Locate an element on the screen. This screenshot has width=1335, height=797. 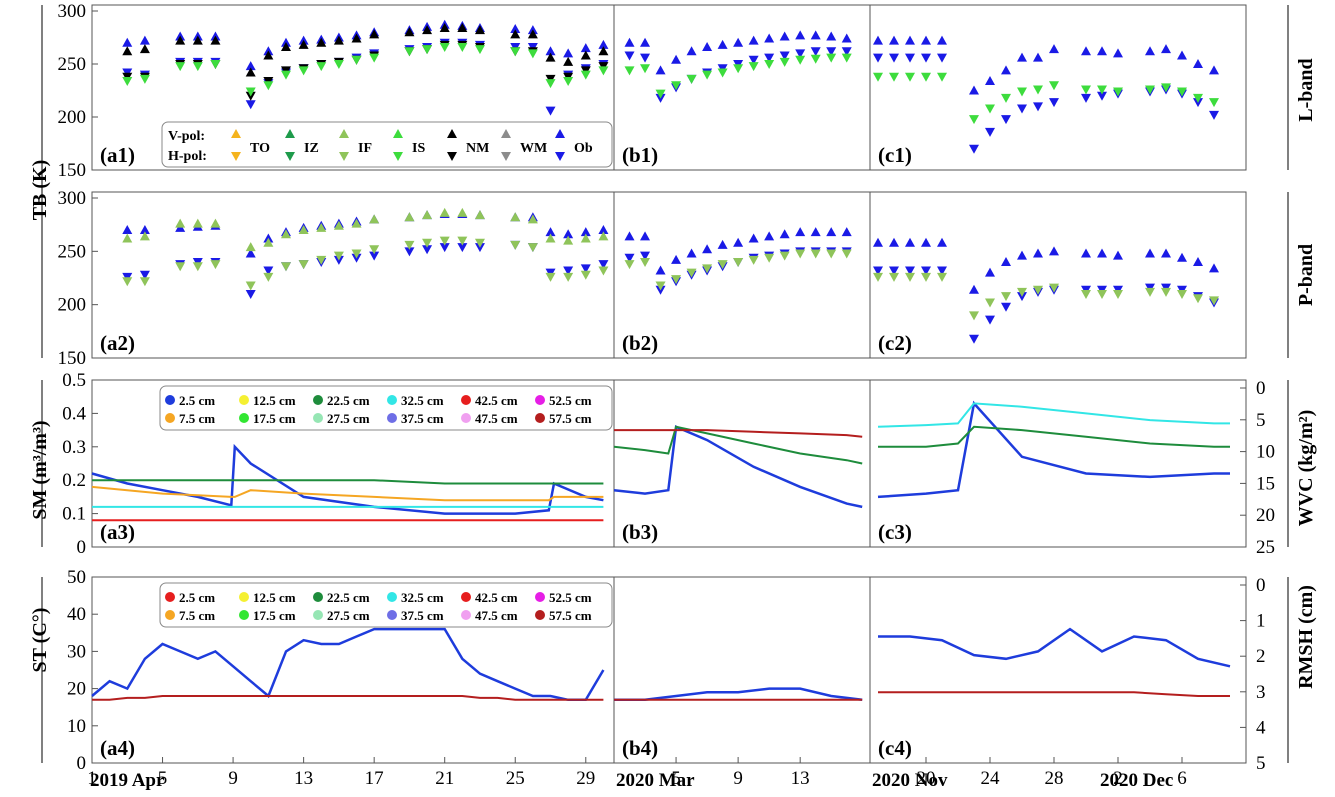
panel-label: (a1) is located at coordinates (117, 155).